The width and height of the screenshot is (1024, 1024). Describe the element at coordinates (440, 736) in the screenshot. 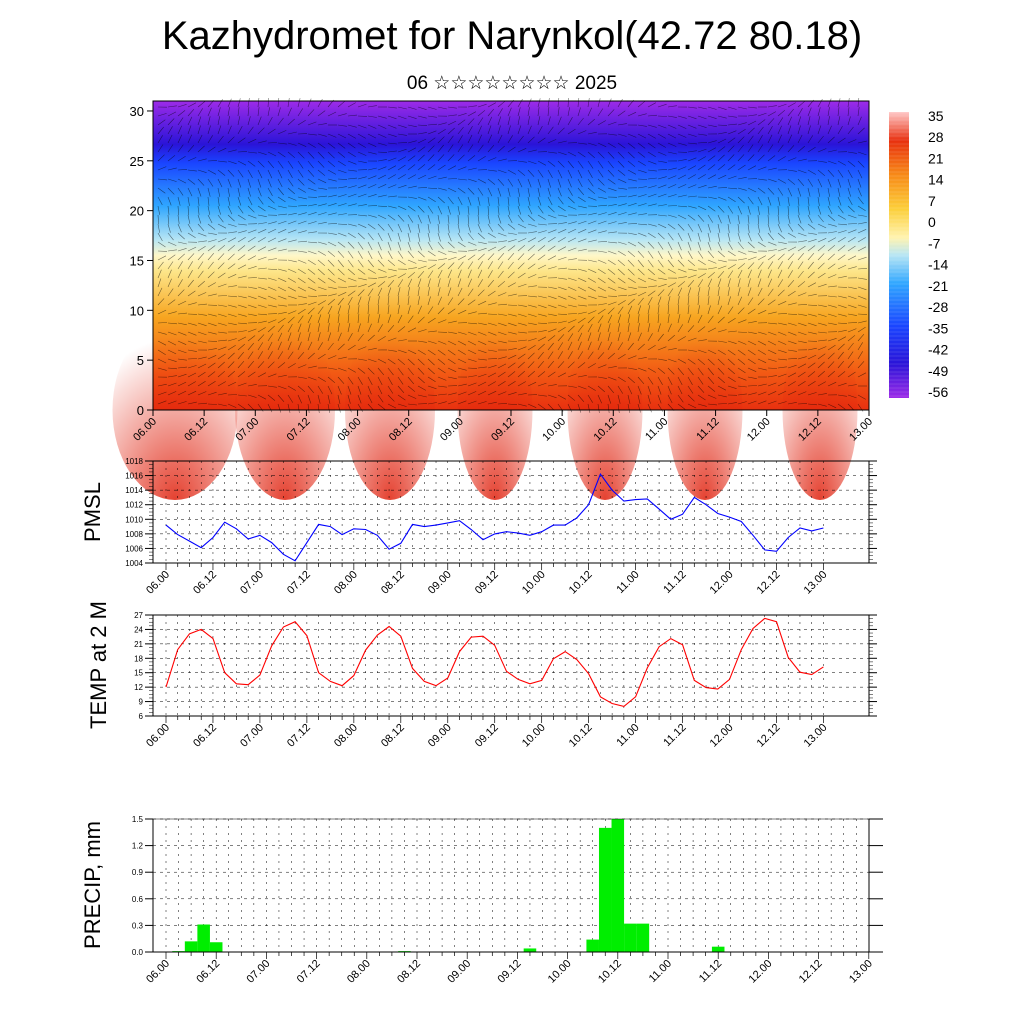

I see `x-tick-label: 09.00` at that location.